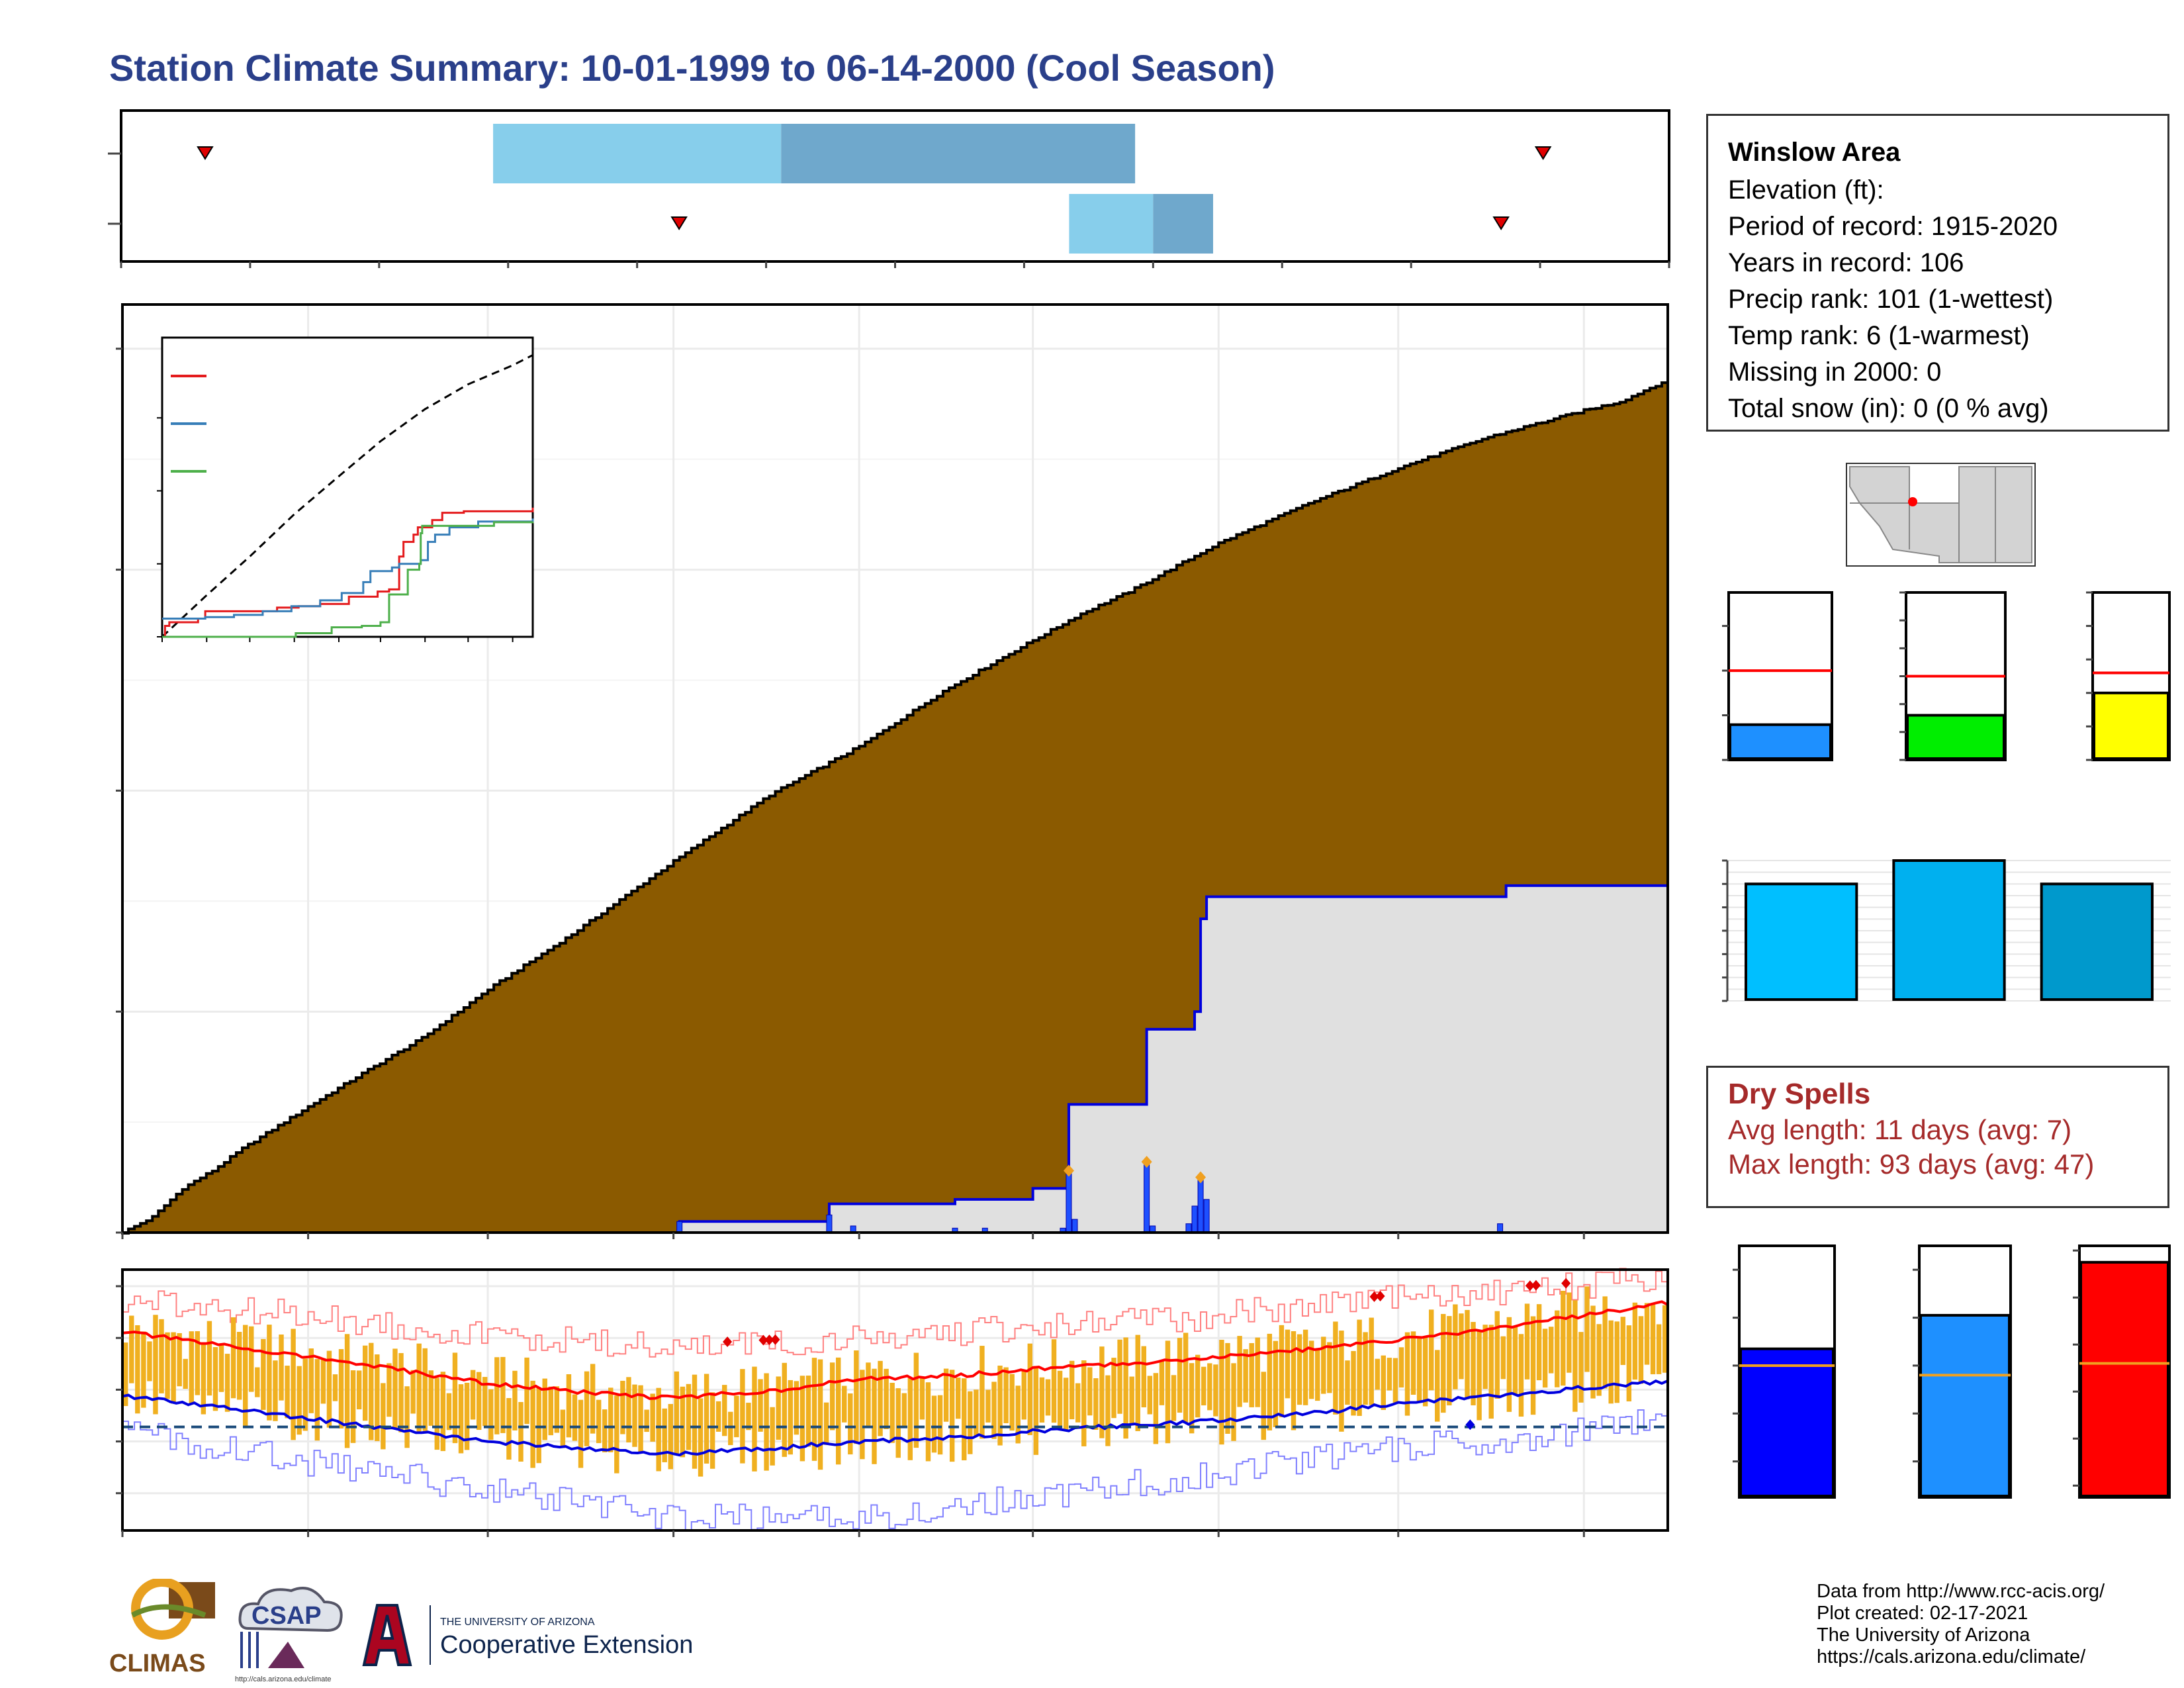 The height and width of the screenshot is (1688, 2184). Describe the element at coordinates (1951, 1656) in the screenshot. I see `credit-url: https://cals.arizona.edu/climate/` at that location.